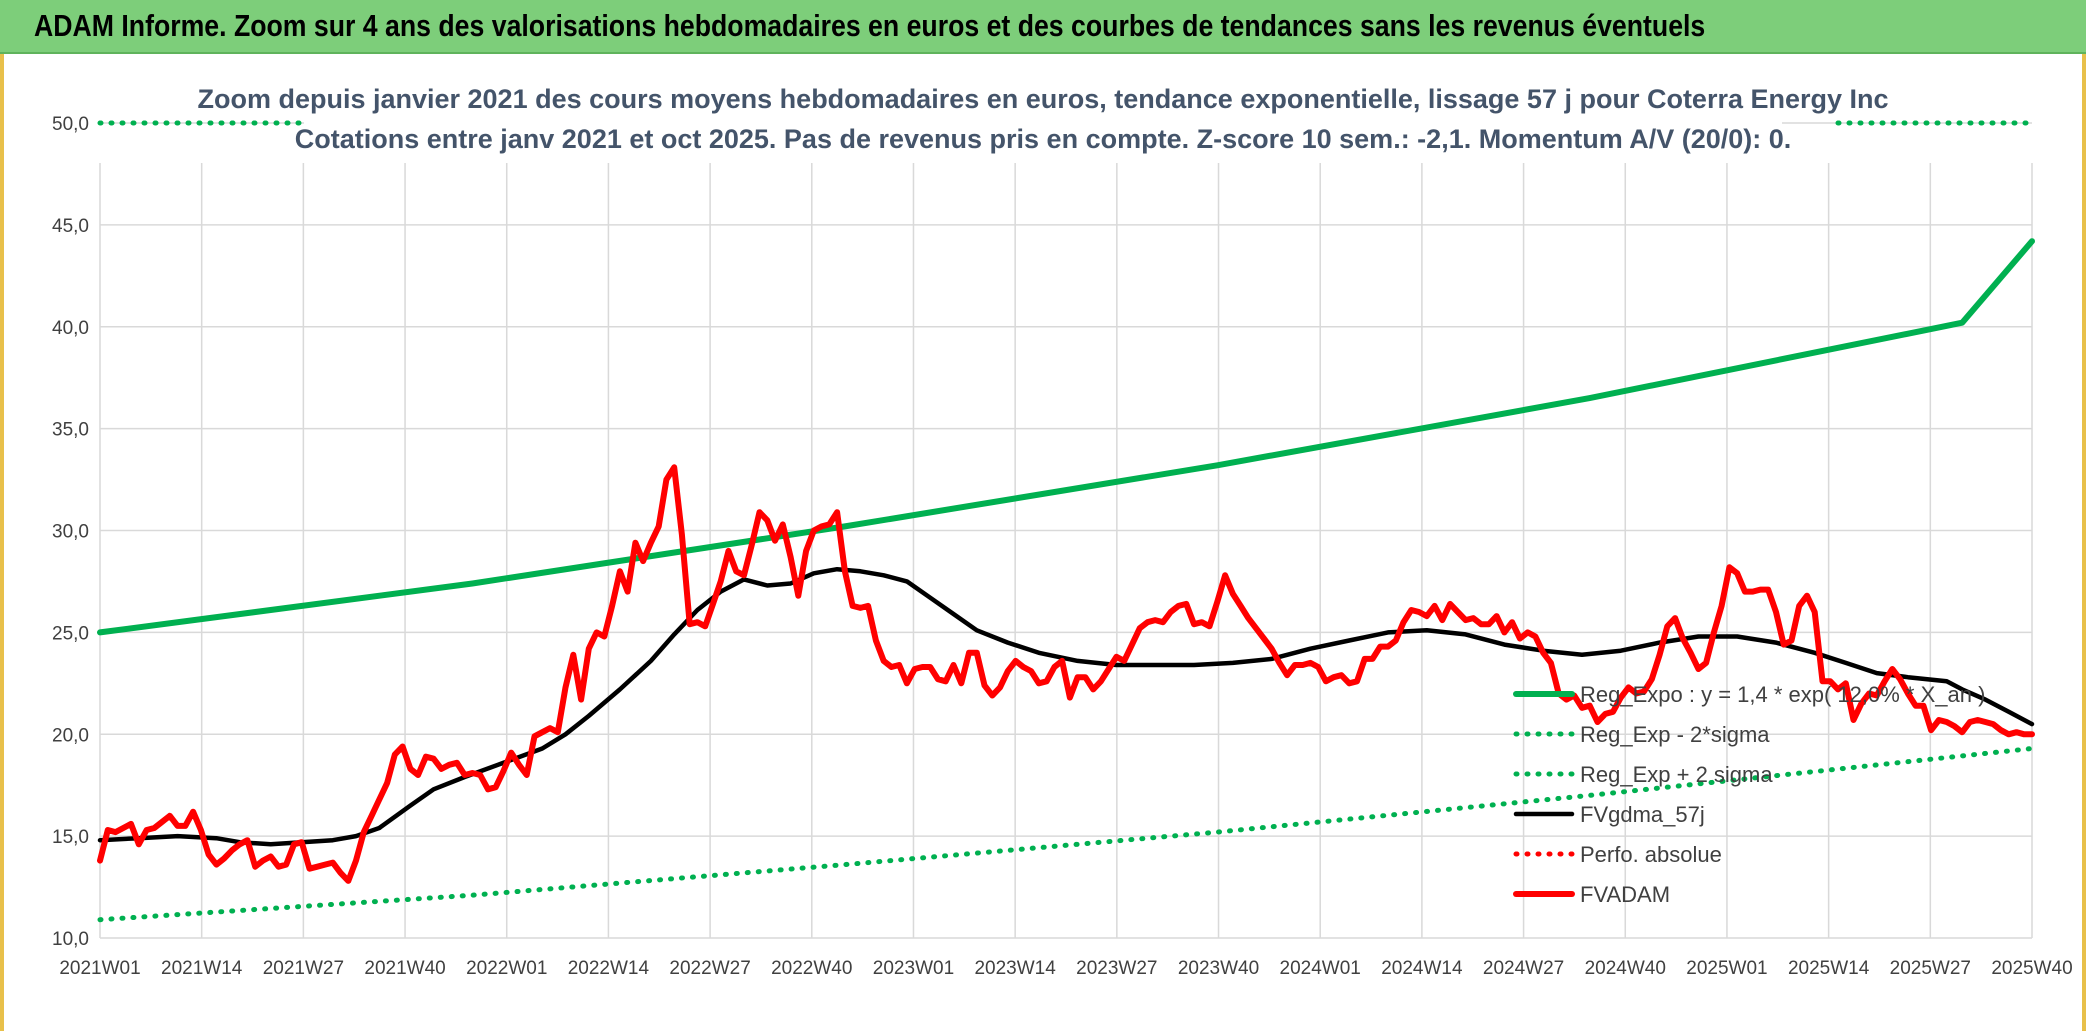 This screenshot has width=2086, height=1031. Describe the element at coordinates (70, 124) in the screenshot. I see `y-tick-label: 50,0` at that location.